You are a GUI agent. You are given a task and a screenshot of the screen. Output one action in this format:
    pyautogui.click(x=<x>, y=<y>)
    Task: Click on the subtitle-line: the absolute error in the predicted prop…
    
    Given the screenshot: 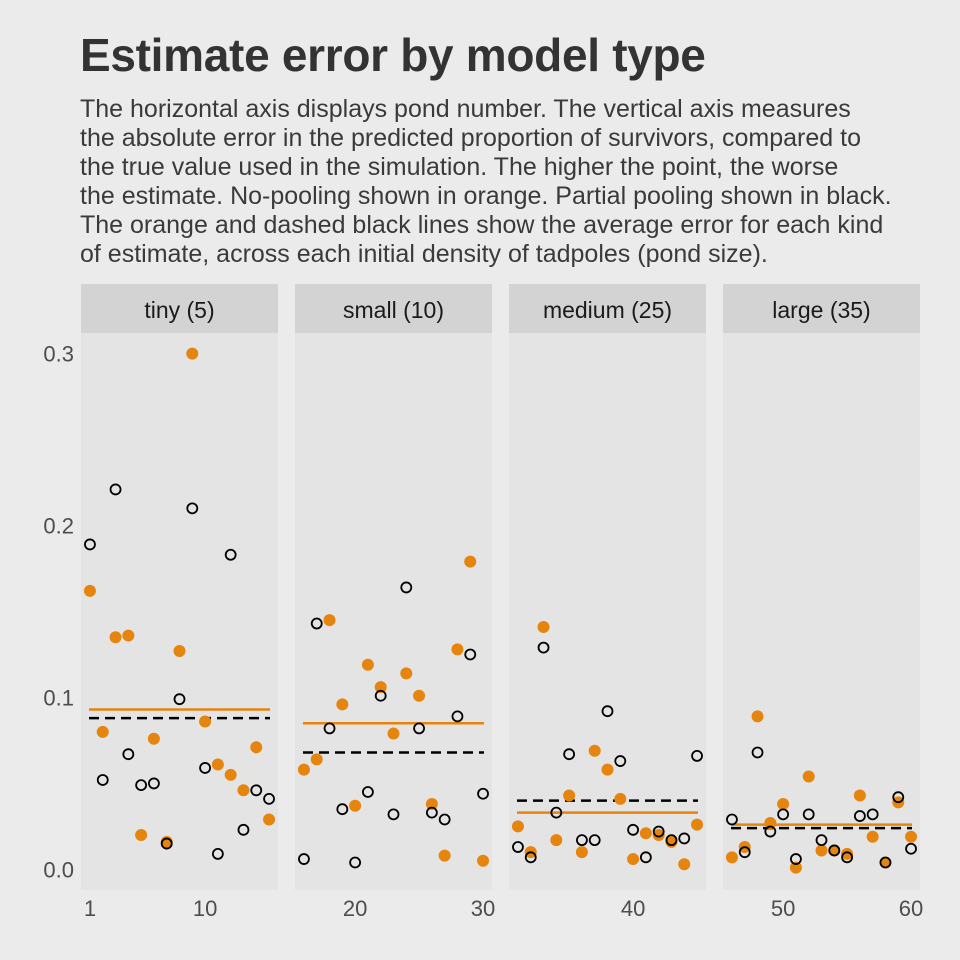 What is the action you would take?
    pyautogui.click(x=470, y=138)
    